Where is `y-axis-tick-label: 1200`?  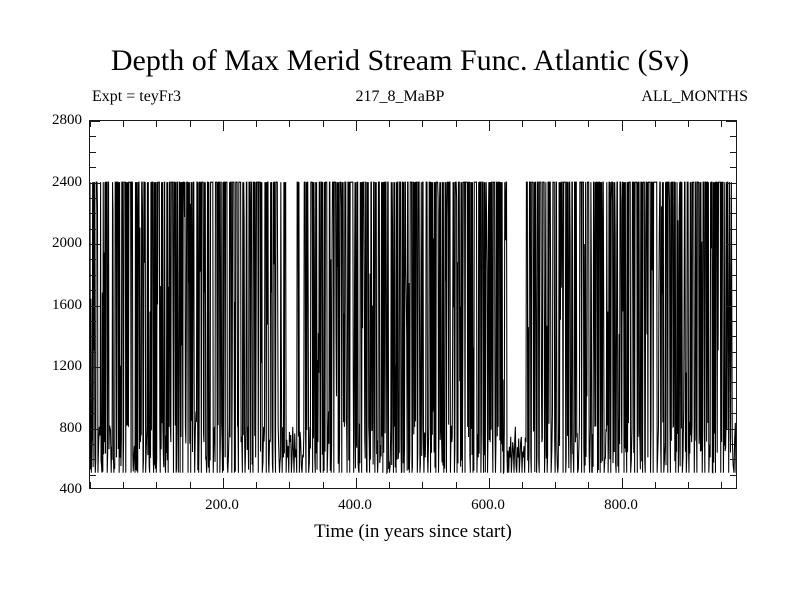 y-axis-tick-label: 1200 is located at coordinates (67, 366).